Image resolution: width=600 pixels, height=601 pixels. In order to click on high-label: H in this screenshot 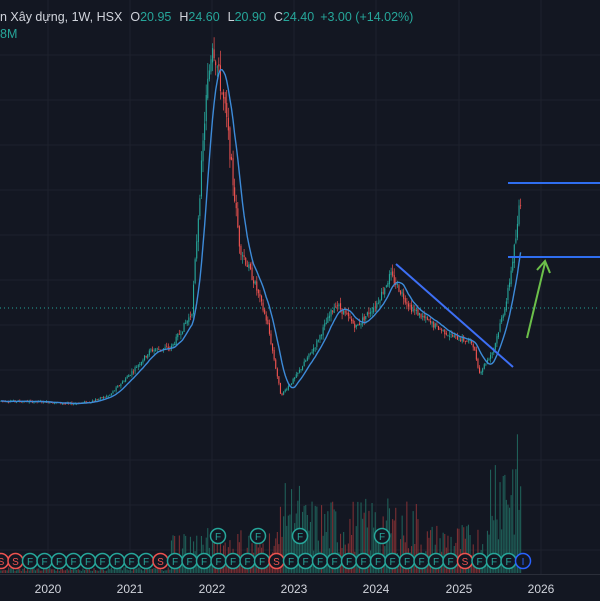, I will do `click(184, 17)`.